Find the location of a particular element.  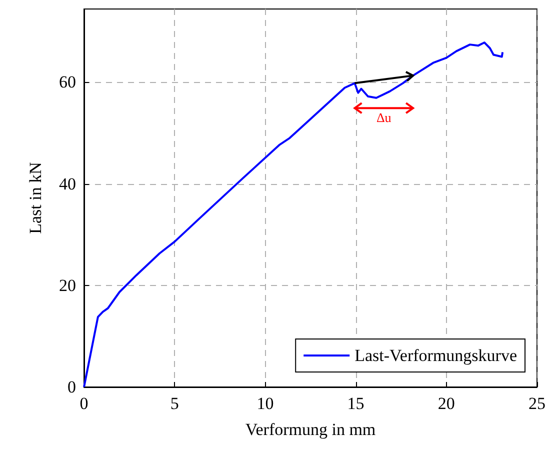

legend-label: Last-Verformungskurve is located at coordinates (436, 355).